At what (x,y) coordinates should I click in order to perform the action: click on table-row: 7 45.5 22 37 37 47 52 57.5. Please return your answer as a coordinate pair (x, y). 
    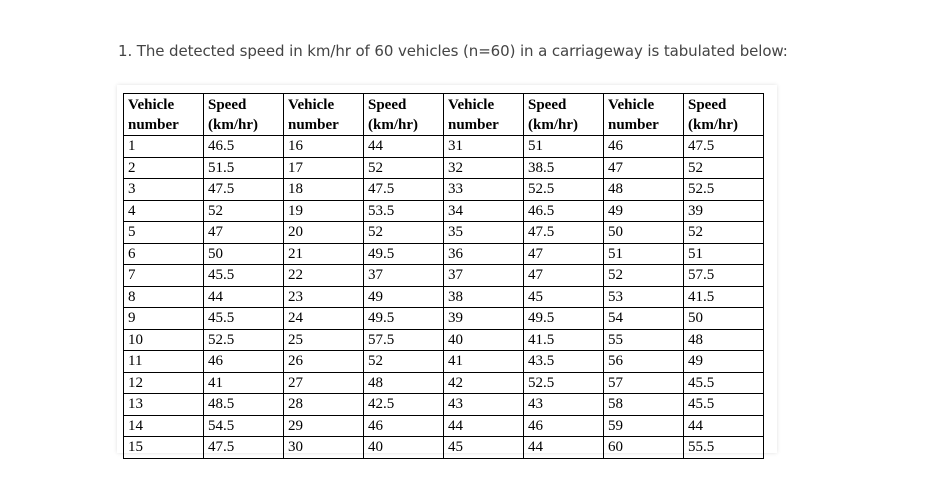
    Looking at the image, I should click on (443, 275).